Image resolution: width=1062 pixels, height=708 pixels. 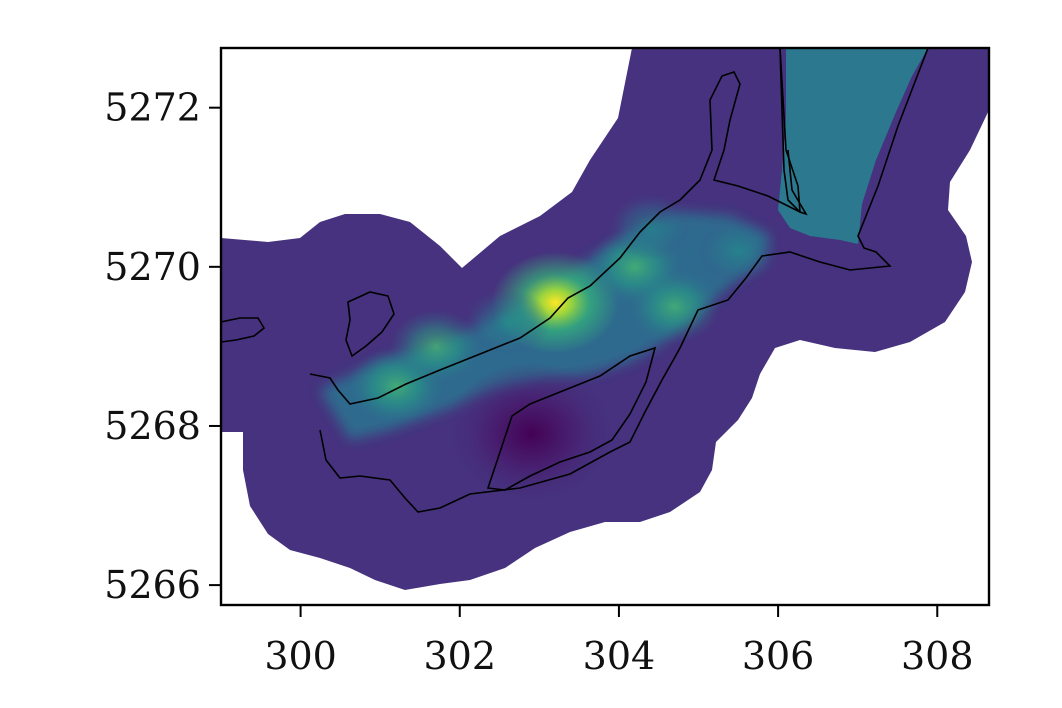 I want to click on x-tick-label: 304, so click(x=619, y=656).